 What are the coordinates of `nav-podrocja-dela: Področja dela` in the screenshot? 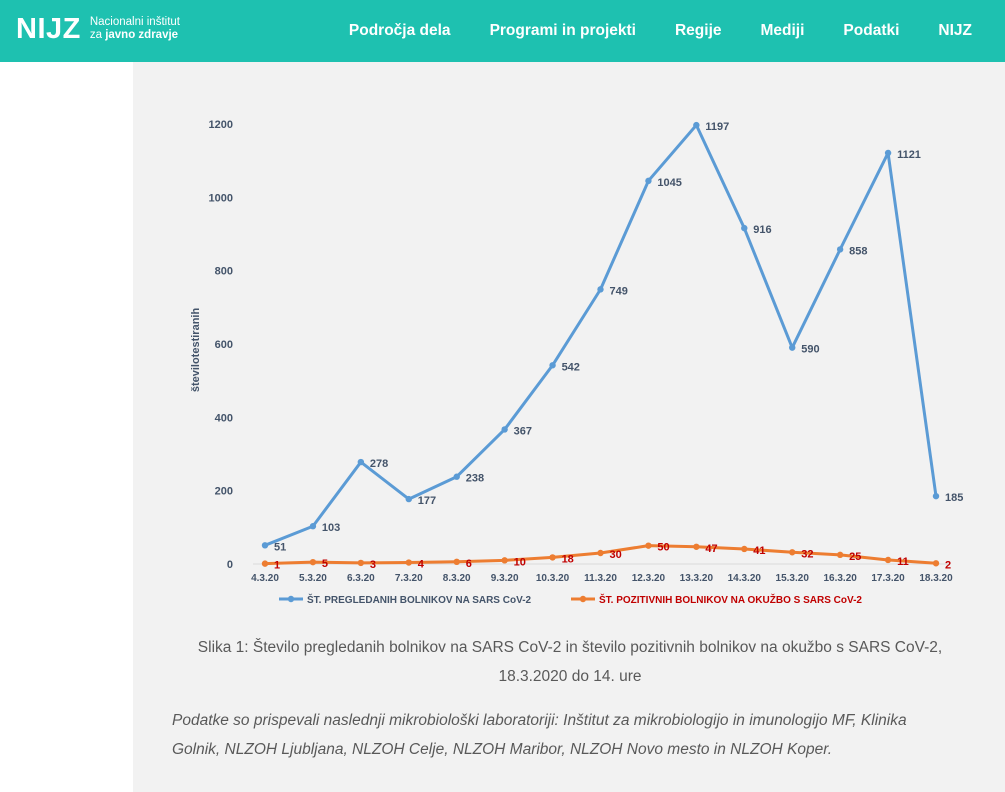 It's located at (399, 30).